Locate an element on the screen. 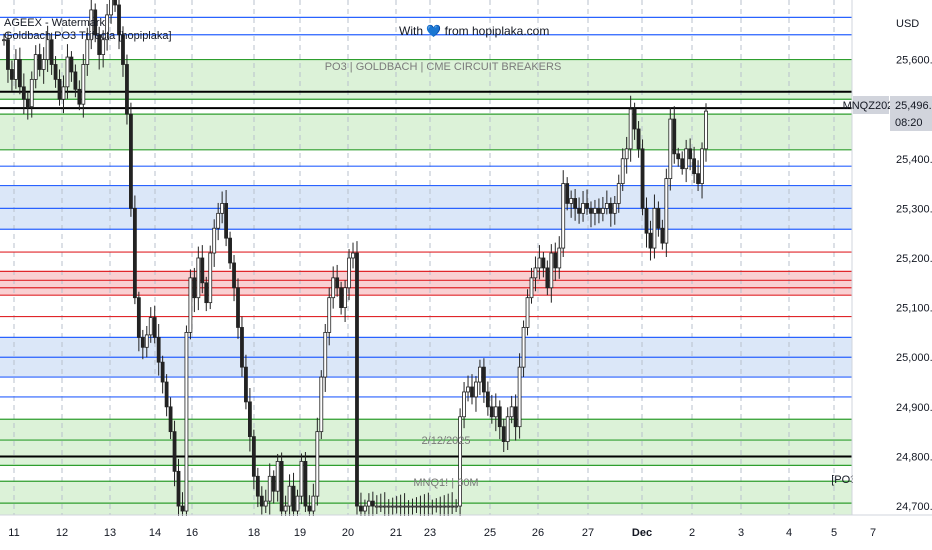 The height and width of the screenshot is (550, 932). price-tick-label: 25,000.00 is located at coordinates (914, 358).